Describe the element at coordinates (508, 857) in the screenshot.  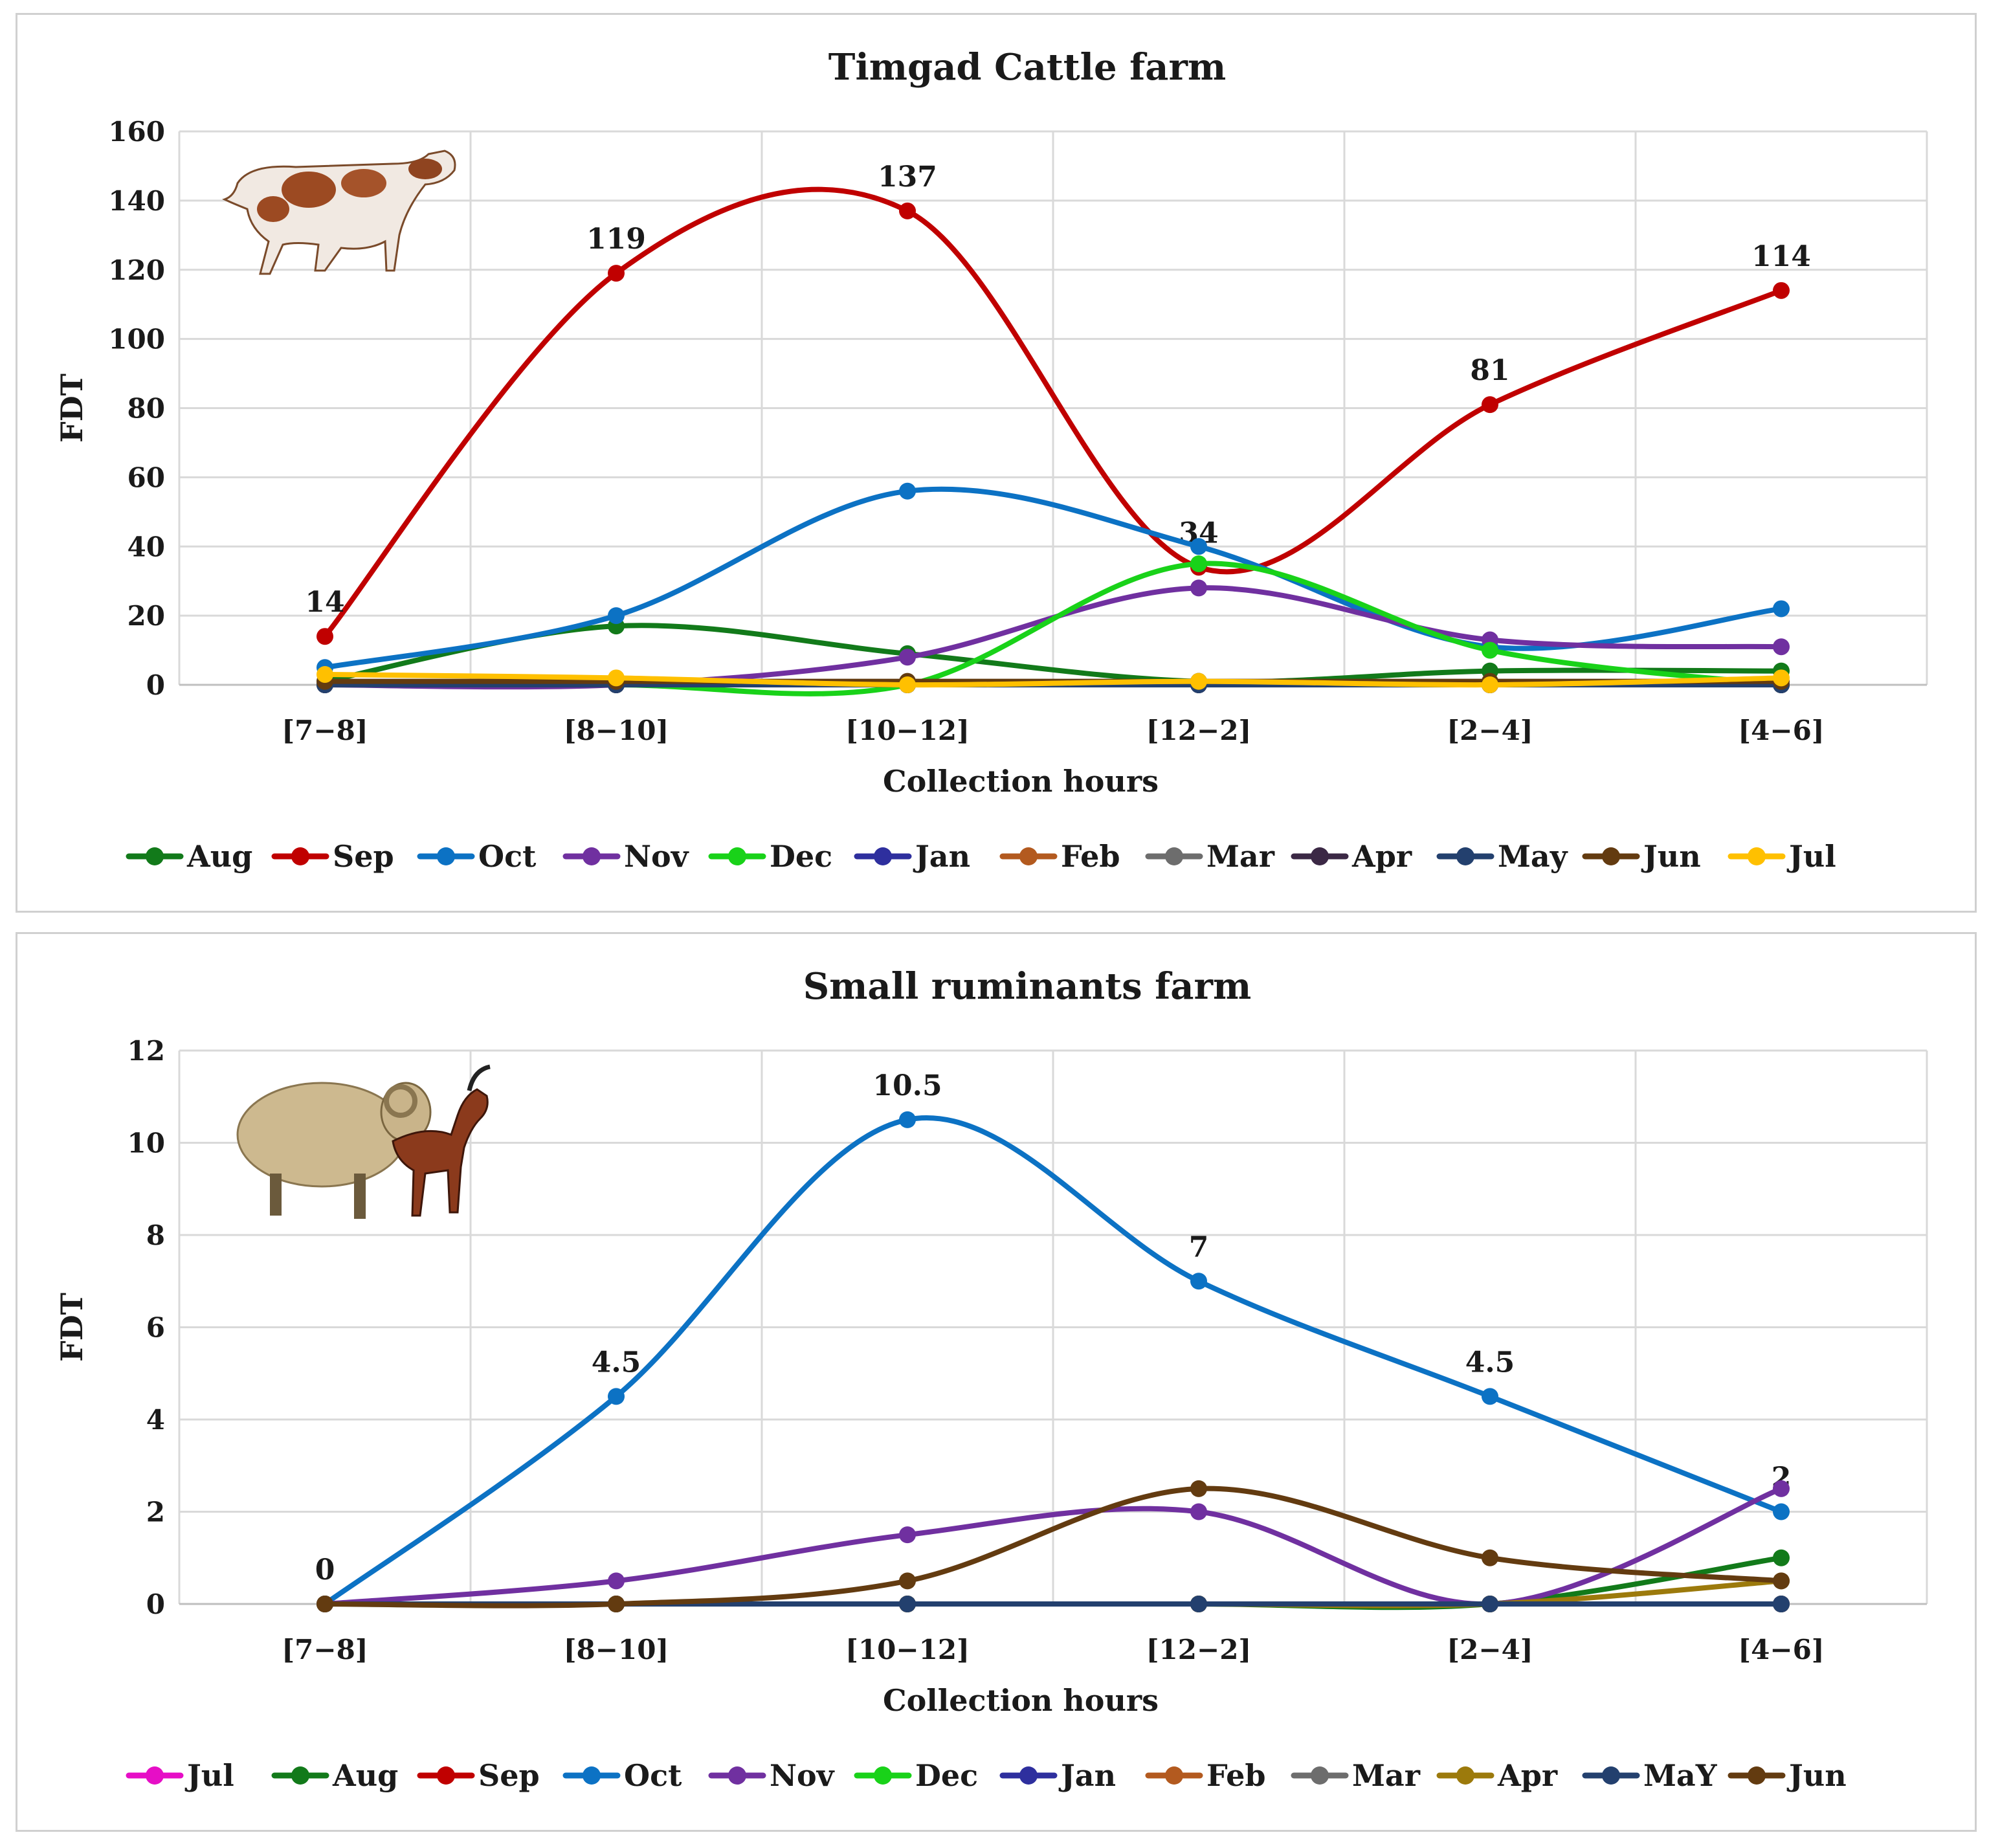
I see `legend-label: Oct` at that location.